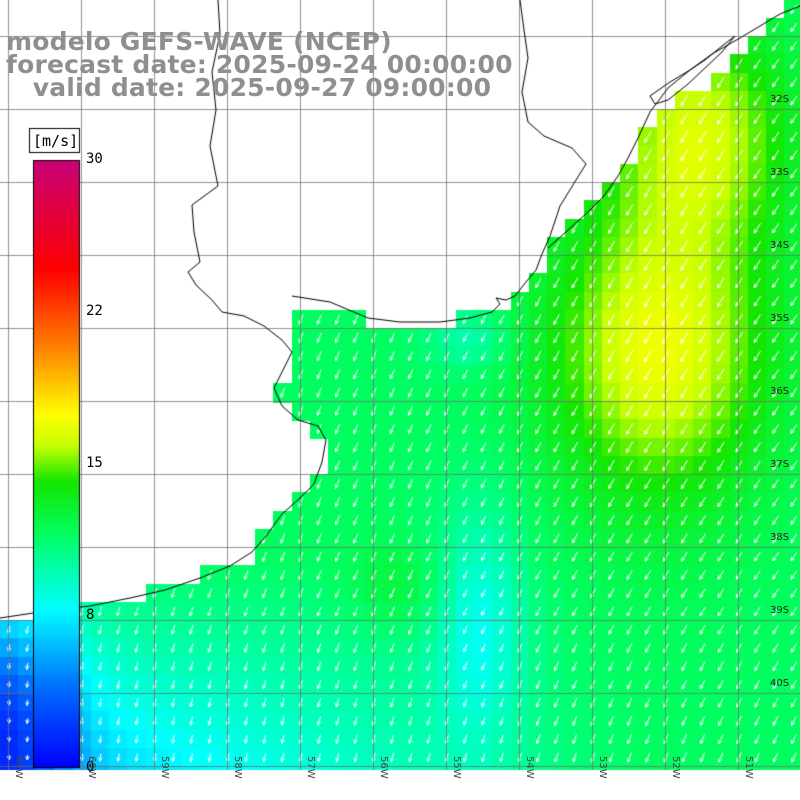 The height and width of the screenshot is (800, 800). Describe the element at coordinates (456, 767) in the screenshot. I see `lon-label-55w: 55W` at that location.